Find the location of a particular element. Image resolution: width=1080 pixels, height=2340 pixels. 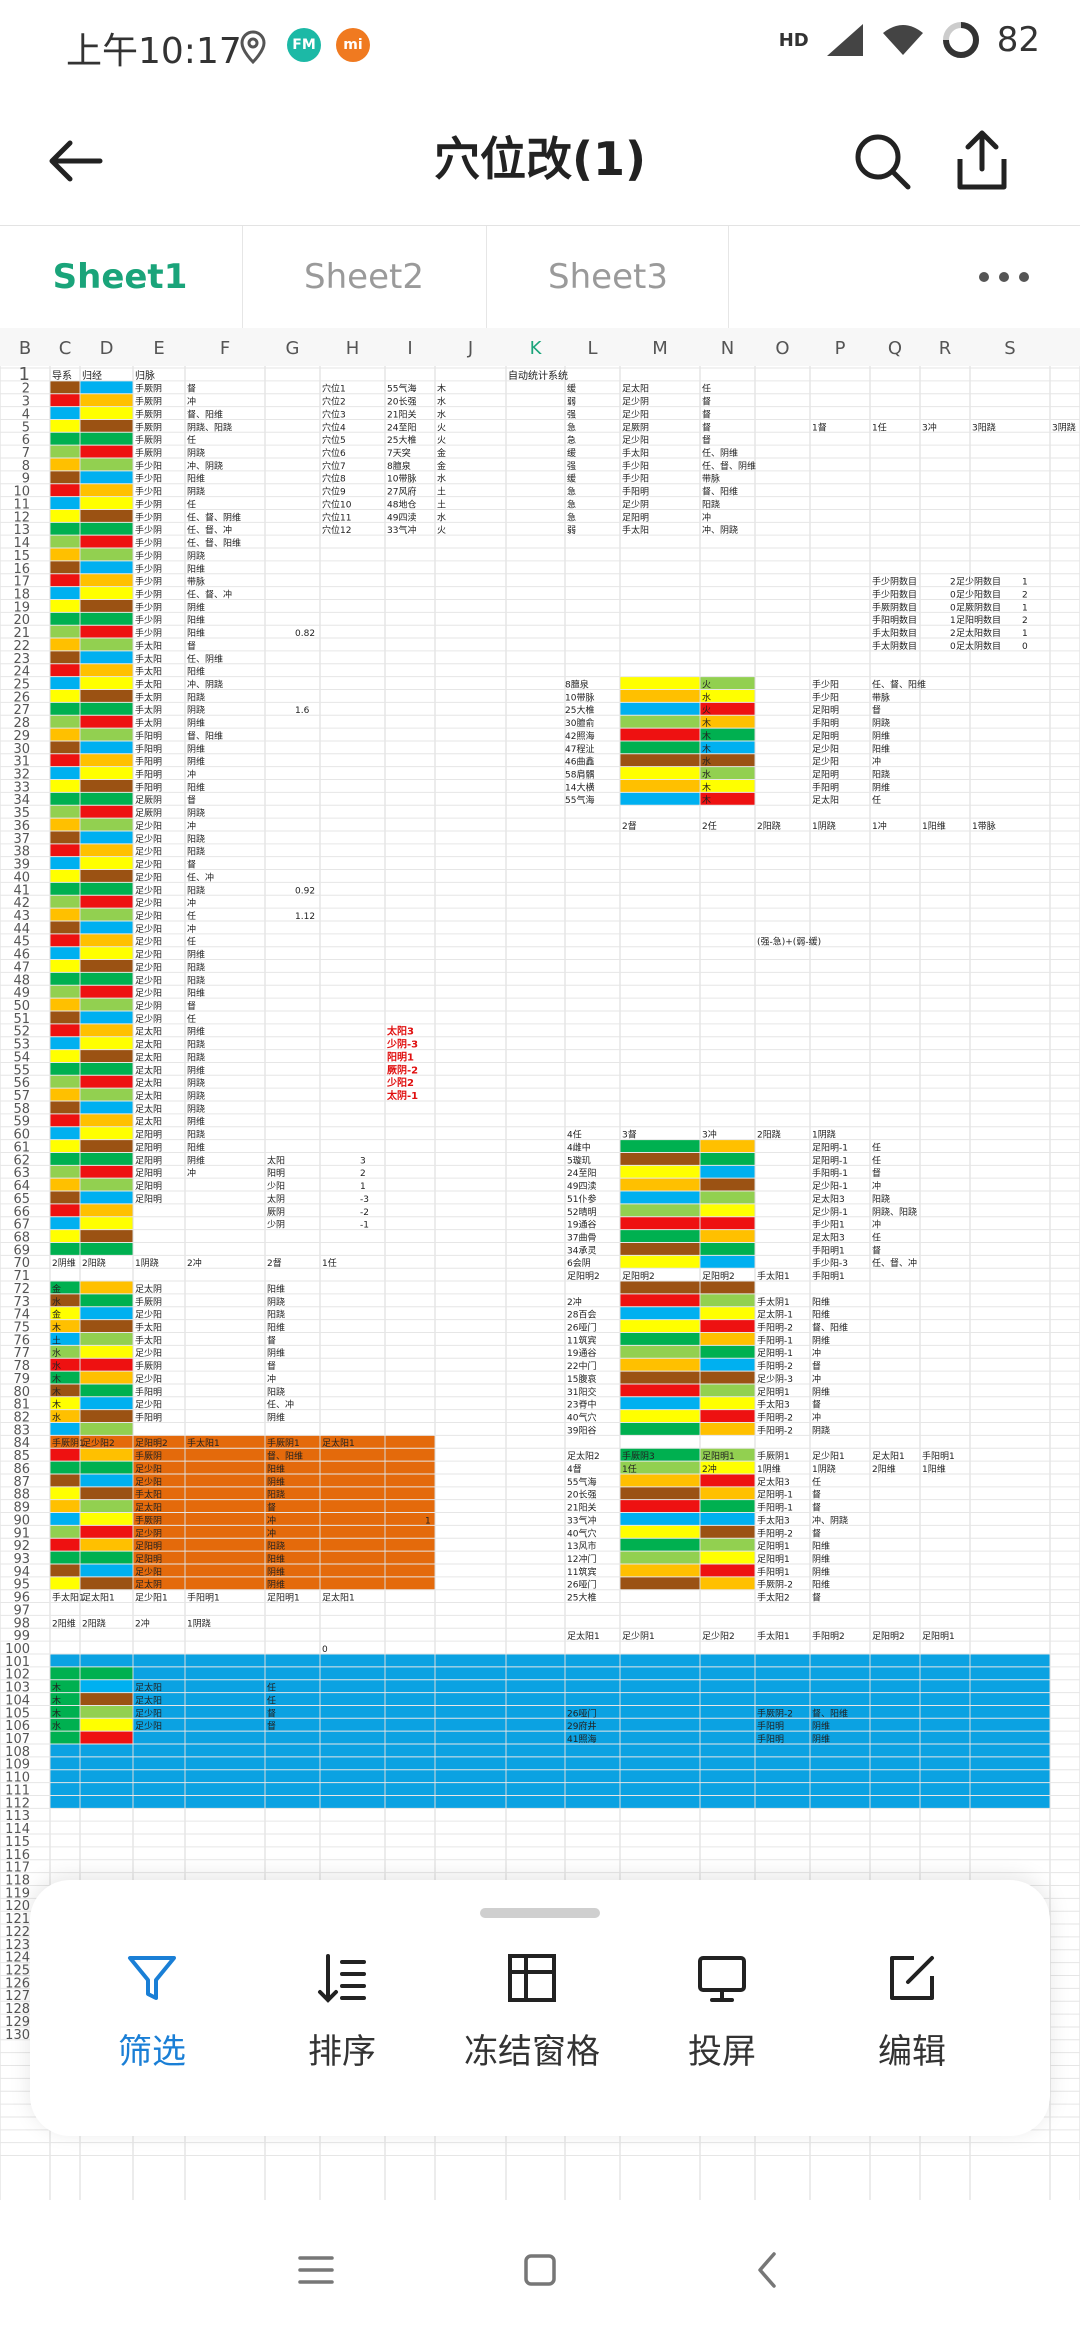

share-icon is located at coordinates (982, 161).